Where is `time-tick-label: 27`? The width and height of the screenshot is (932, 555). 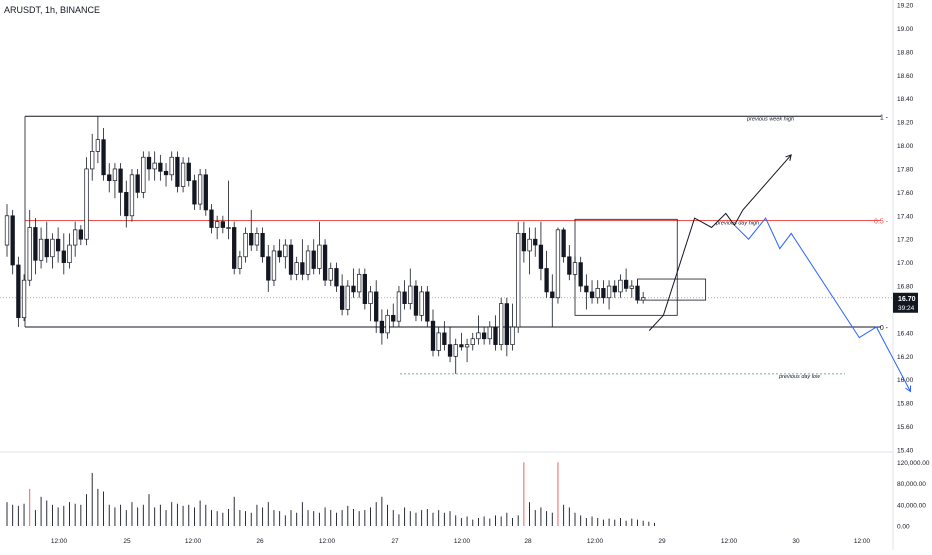 time-tick-label: 27 is located at coordinates (395, 541).